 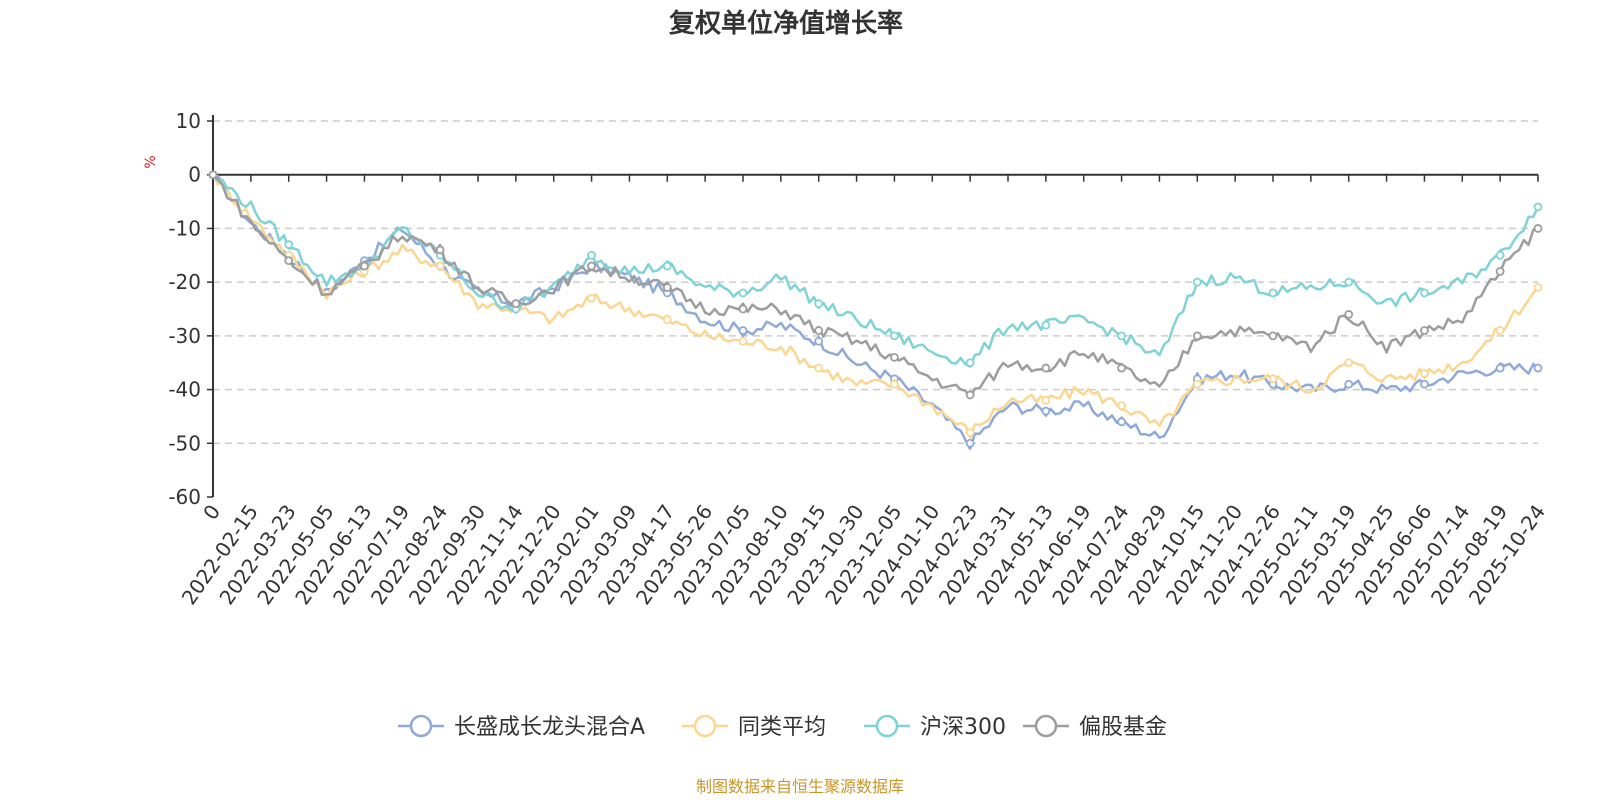 I want to click on y-tick-label: -40, so click(x=184, y=390).